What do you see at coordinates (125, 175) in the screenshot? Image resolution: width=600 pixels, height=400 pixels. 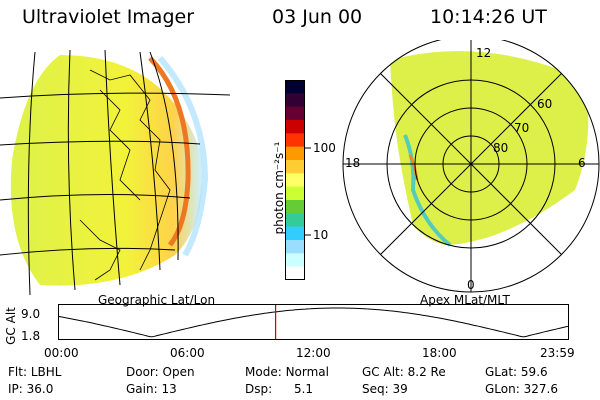 I see `coastline-outlines` at bounding box center [125, 175].